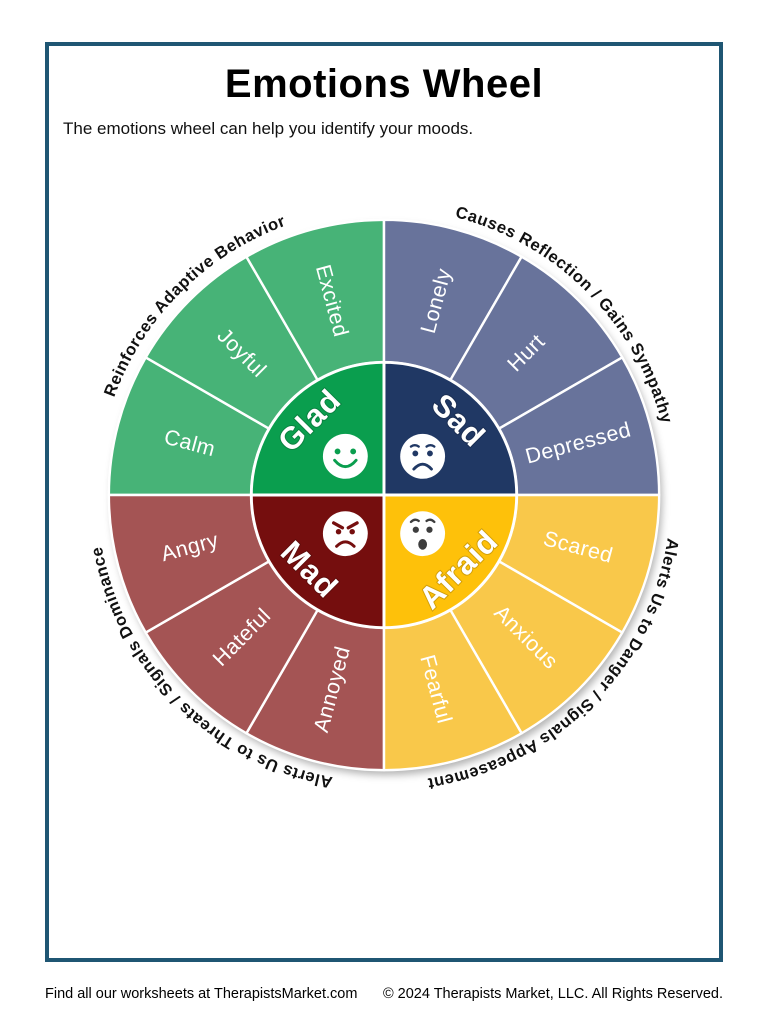 This screenshot has height=1024, width=768. I want to click on page-title: Emotions Wheel, so click(384, 84).